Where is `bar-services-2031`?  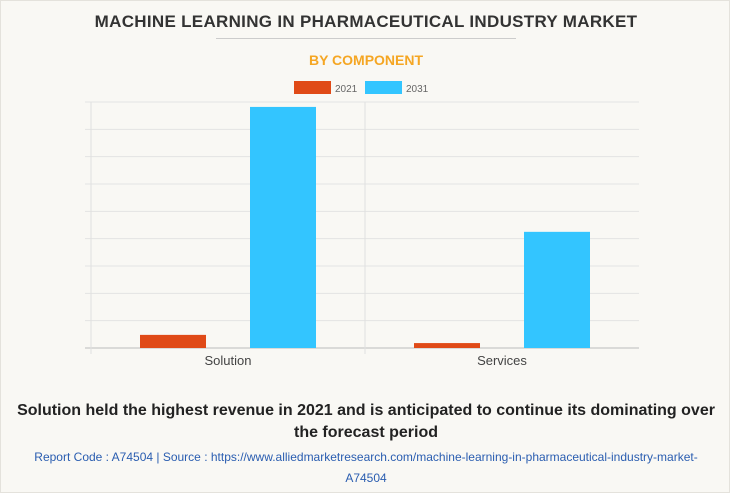
bar-services-2031 is located at coordinates (557, 289).